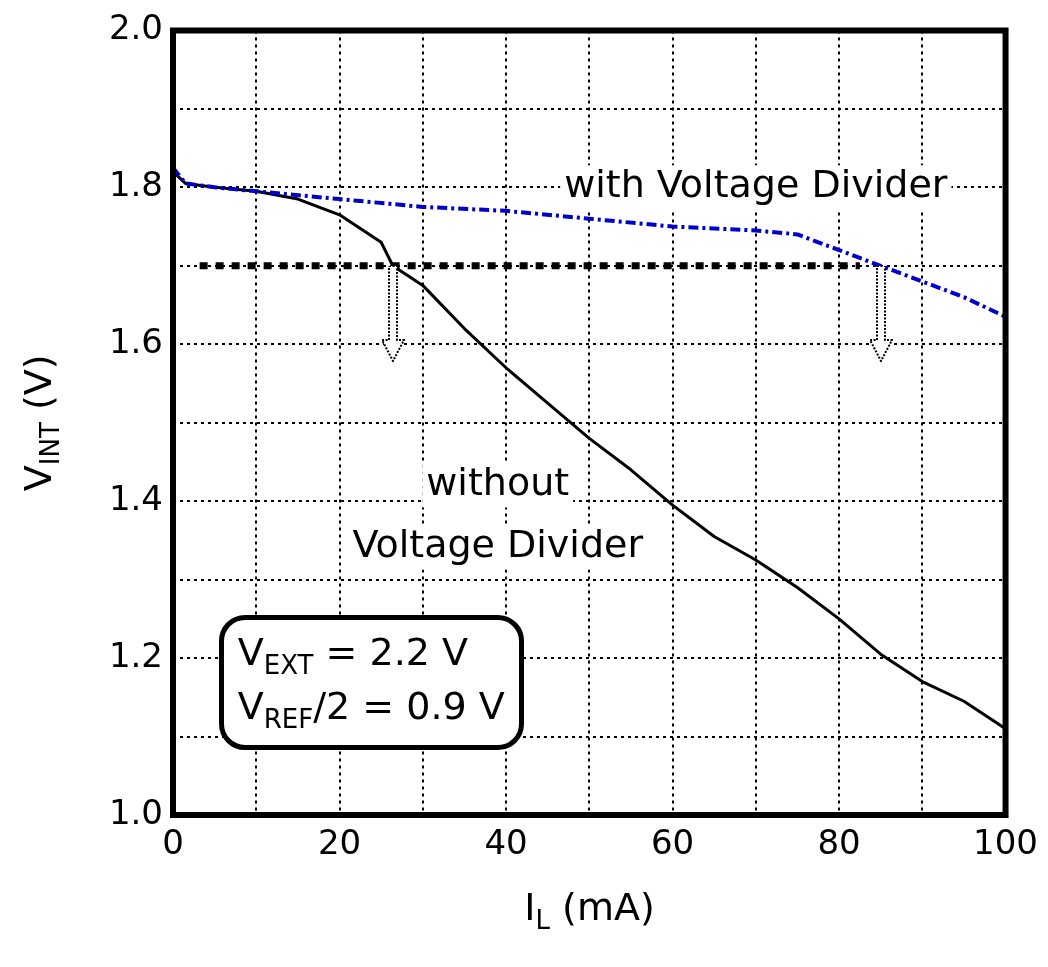 This screenshot has width=1048, height=967. I want to click on y-tick-label: 1.2, so click(135, 654).